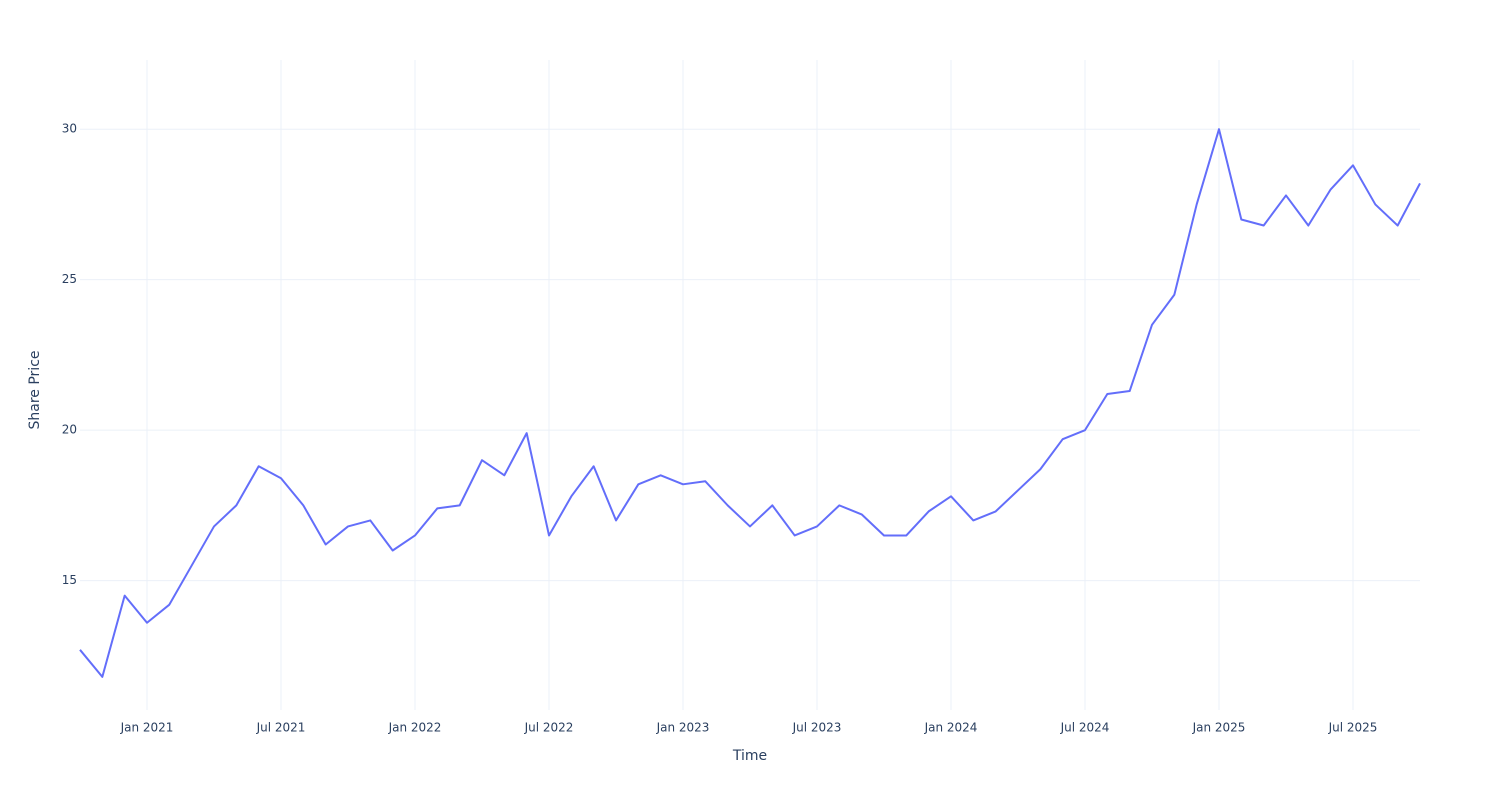 Image resolution: width=1500 pixels, height=800 pixels. I want to click on x-axis-title: Time, so click(749, 756).